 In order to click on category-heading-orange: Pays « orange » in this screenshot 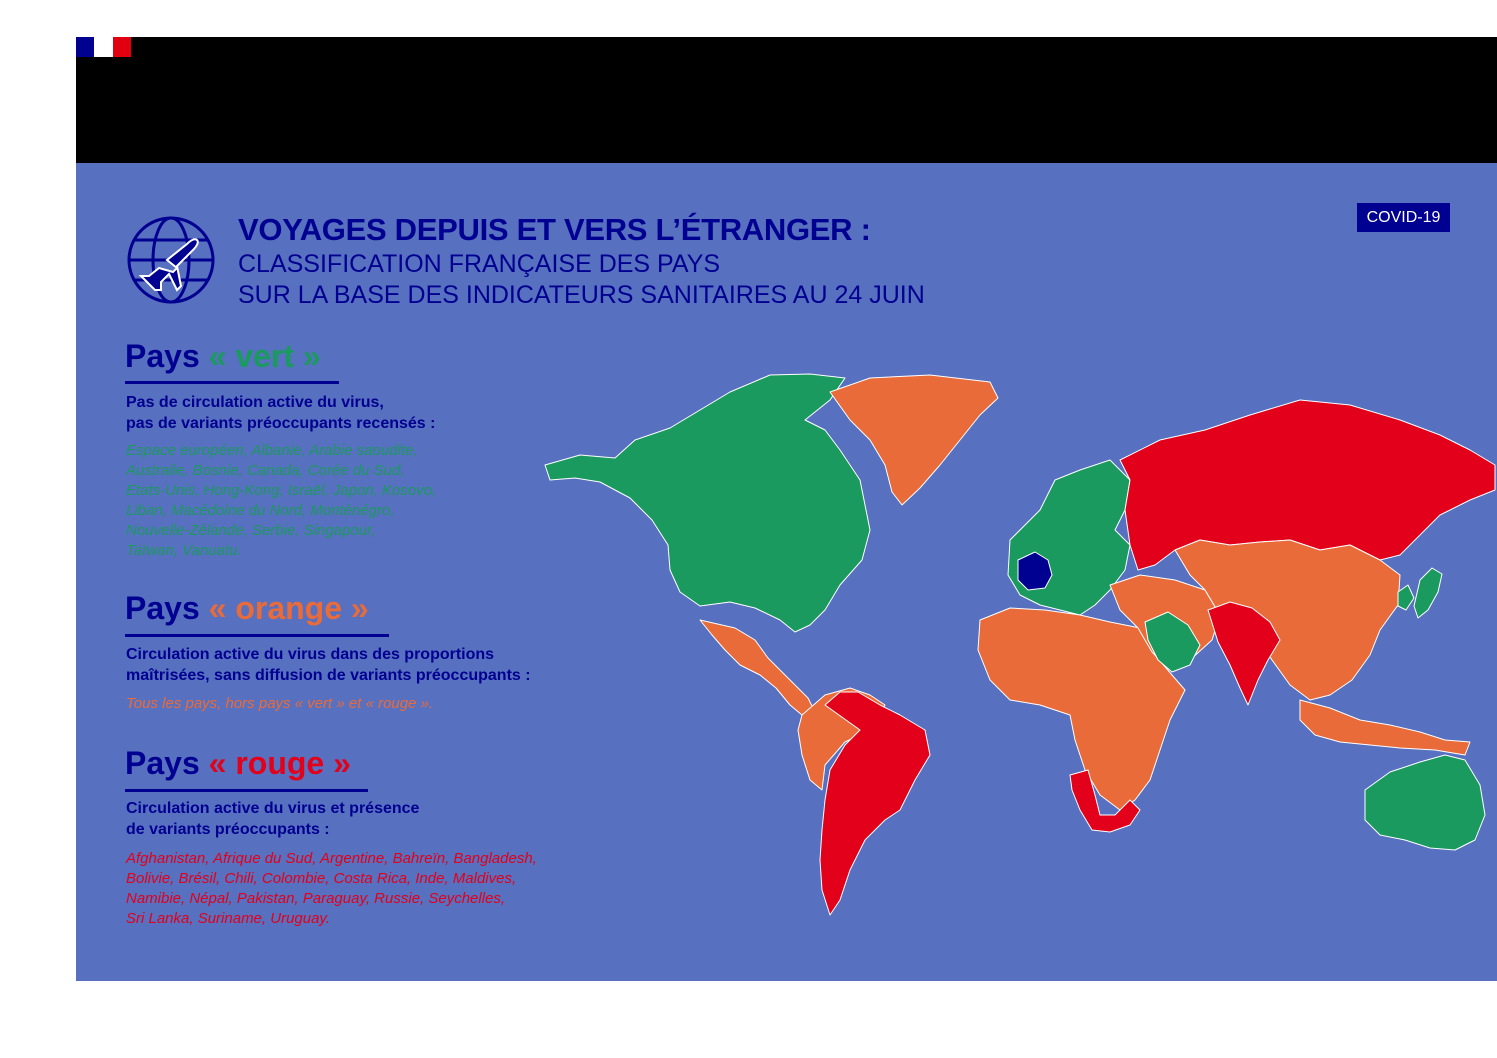, I will do `click(247, 608)`.